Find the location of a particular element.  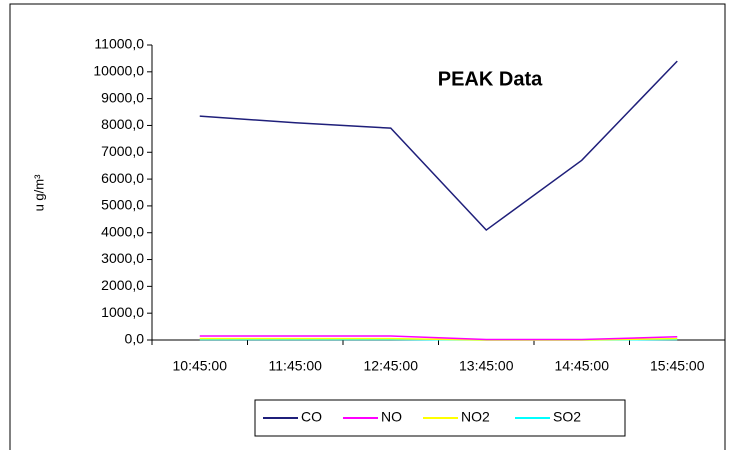

x-tick-label: 12:45:00 is located at coordinates (391, 366).